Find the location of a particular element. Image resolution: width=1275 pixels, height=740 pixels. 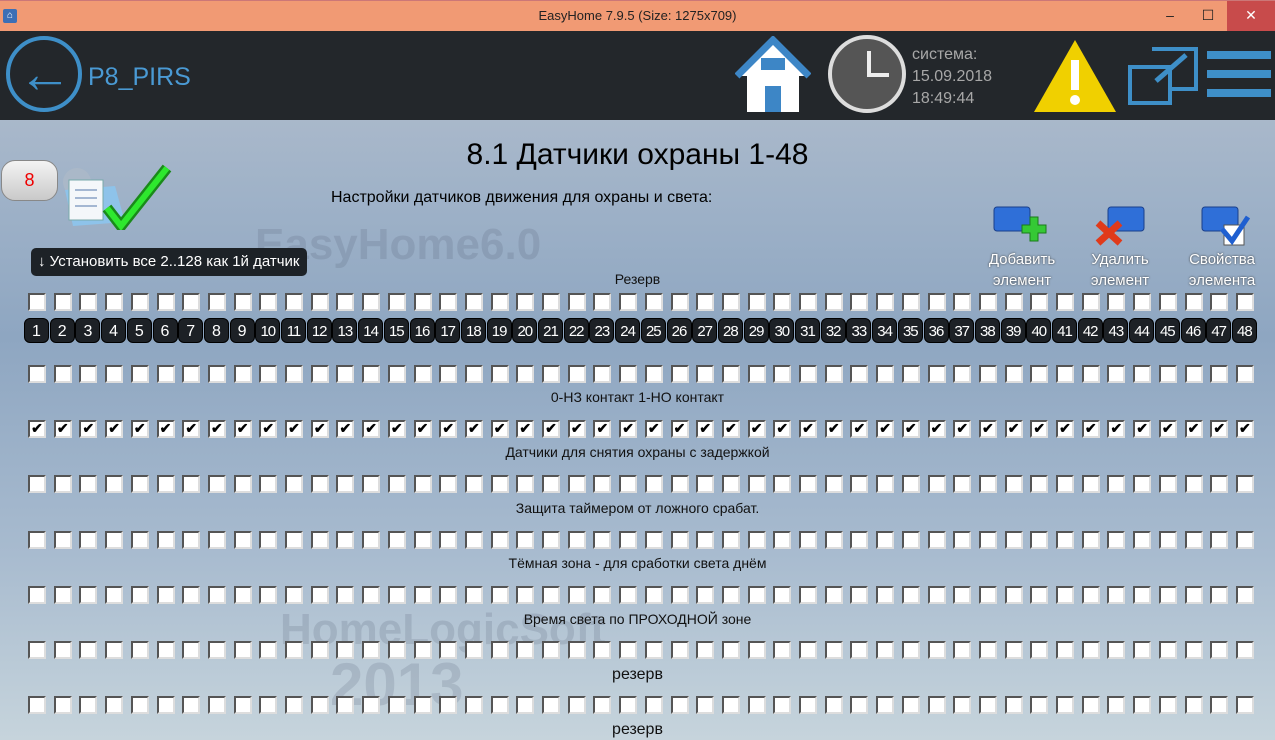

sensor-number-badge: 5 is located at coordinates (139, 330).